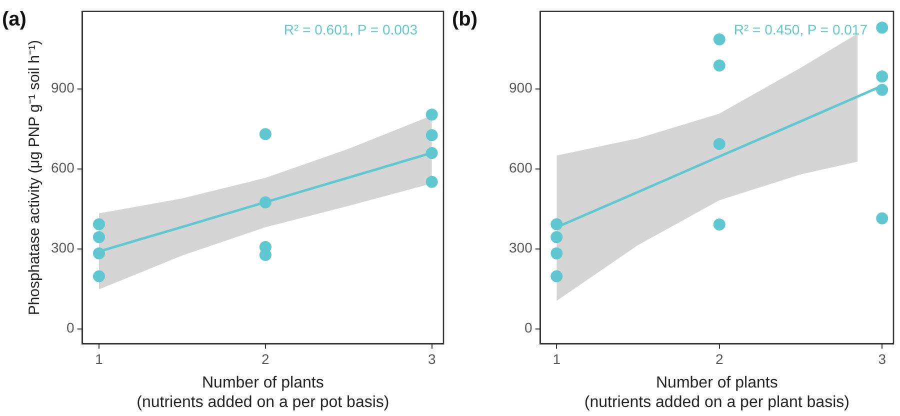 This screenshot has width=900, height=416. Describe the element at coordinates (14, 19) in the screenshot. I see `chart-title: (a)` at that location.